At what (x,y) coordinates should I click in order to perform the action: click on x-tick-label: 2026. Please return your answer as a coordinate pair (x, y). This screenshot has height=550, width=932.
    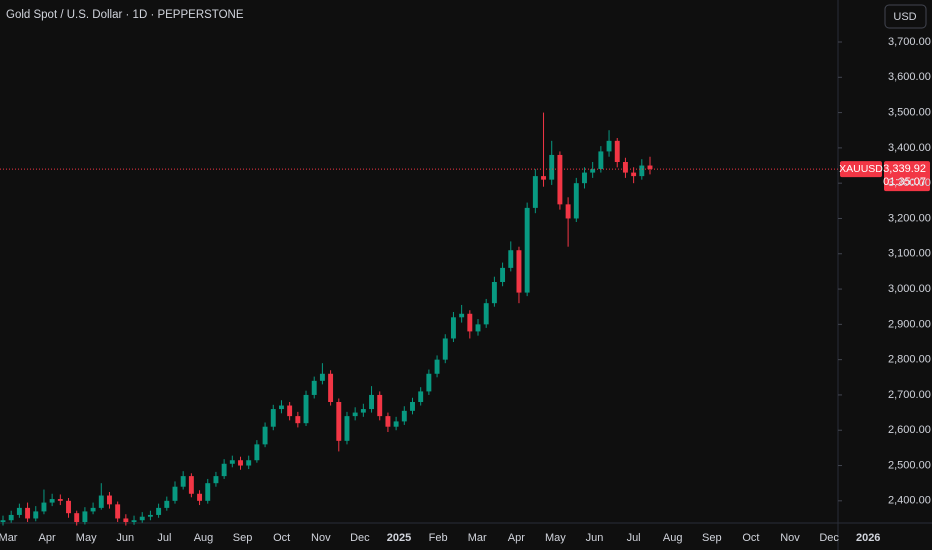
    Looking at the image, I should click on (868, 538).